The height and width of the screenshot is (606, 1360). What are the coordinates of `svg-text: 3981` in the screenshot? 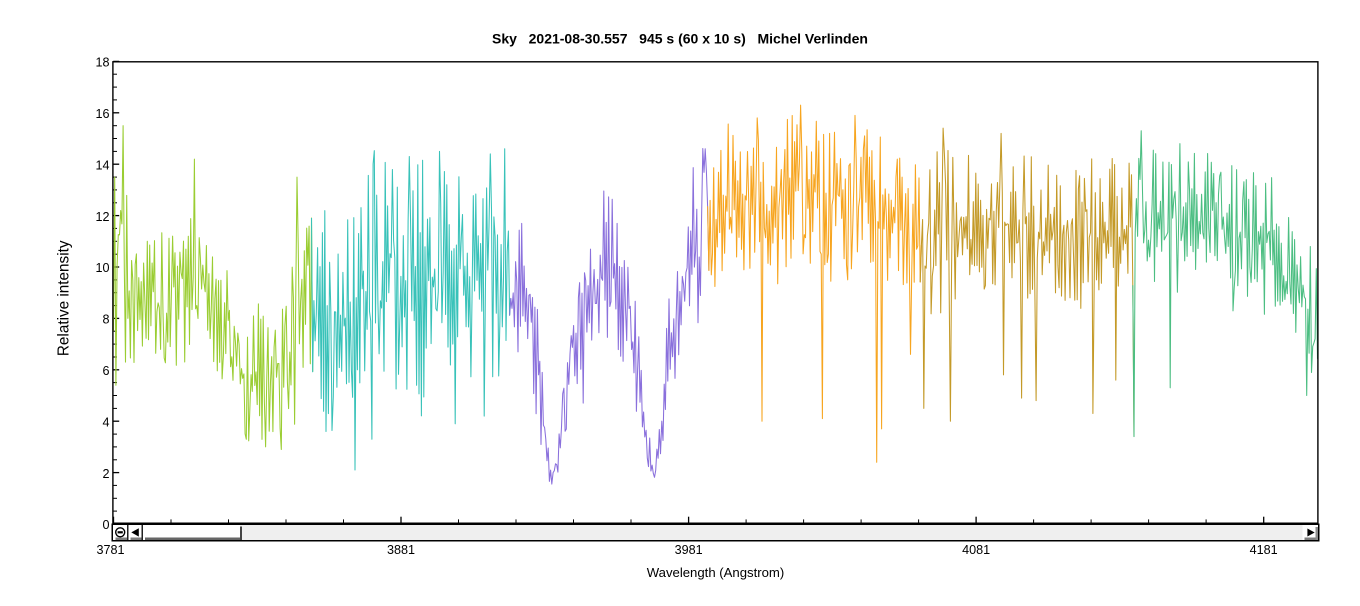 It's located at (689, 550).